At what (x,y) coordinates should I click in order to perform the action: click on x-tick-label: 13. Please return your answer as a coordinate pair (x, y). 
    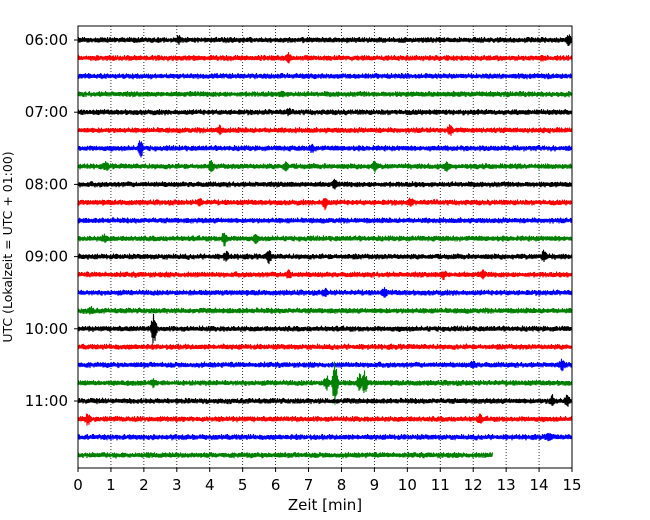
    Looking at the image, I should click on (506, 485).